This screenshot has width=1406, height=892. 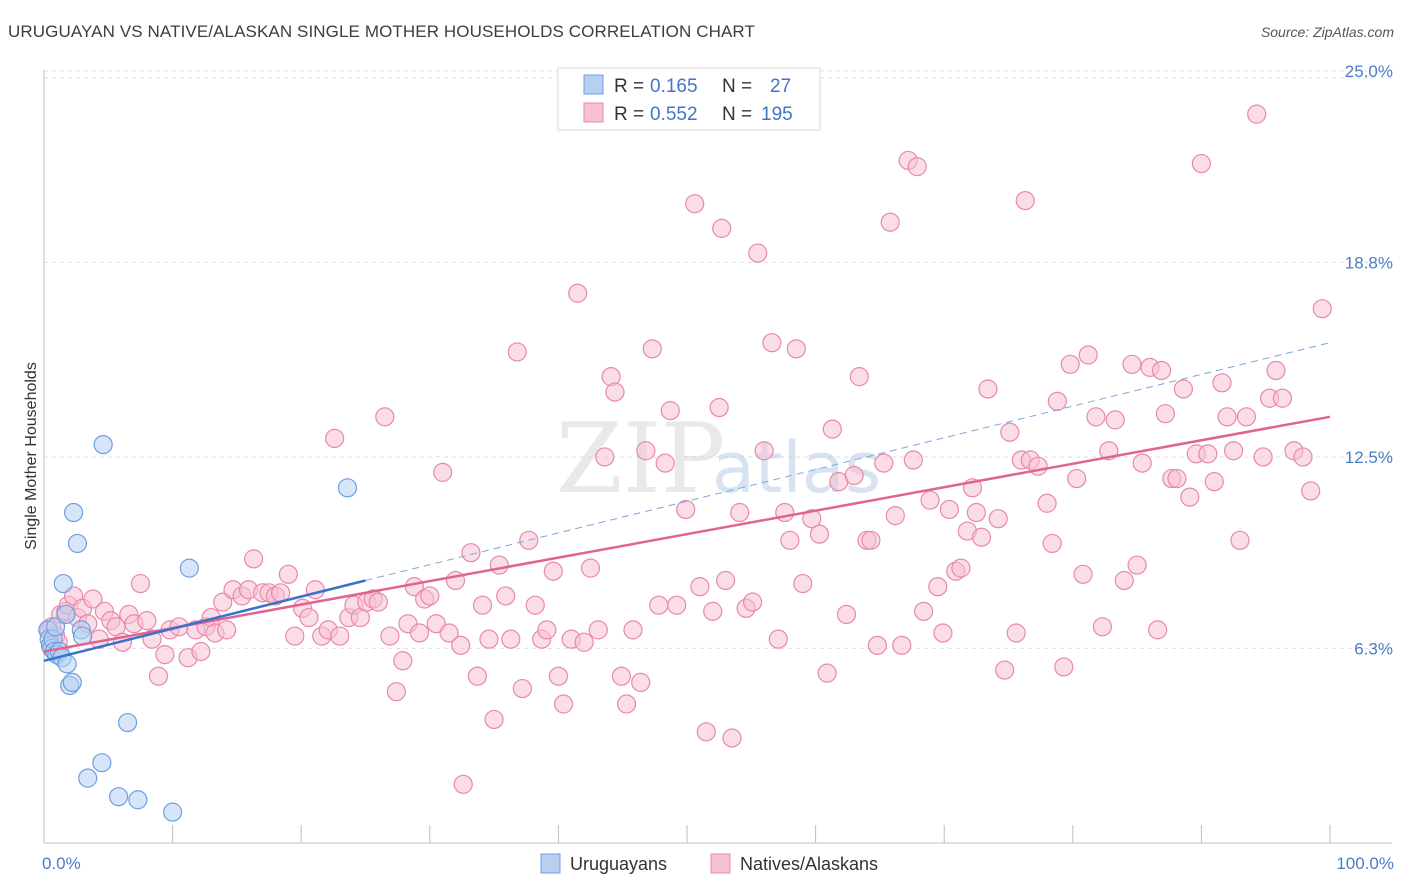 I want to click on watermark-zip: ZIP, so click(x=640, y=459).